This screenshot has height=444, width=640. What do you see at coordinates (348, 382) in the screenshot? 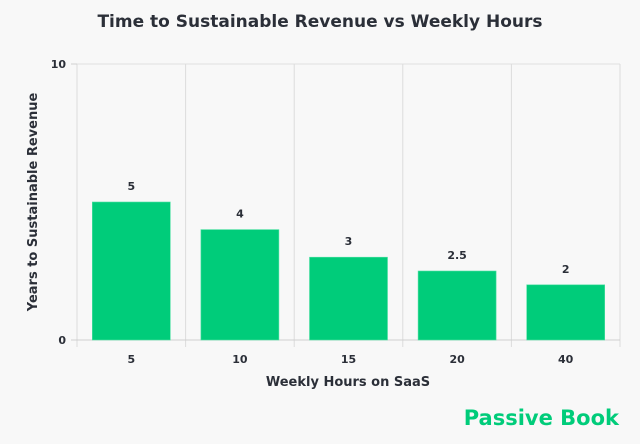
I see `x-axis-label: Weekly Hours on SaaS` at bounding box center [348, 382].